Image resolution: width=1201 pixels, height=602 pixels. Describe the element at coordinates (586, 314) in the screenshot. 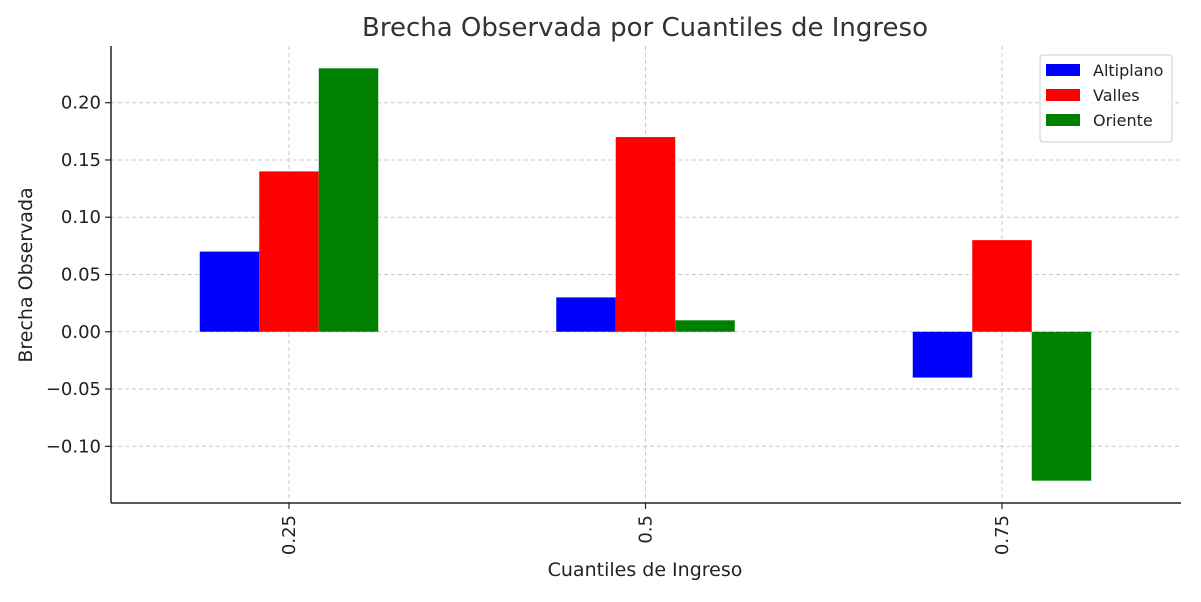

I see `bar-altiplano-0.5` at that location.